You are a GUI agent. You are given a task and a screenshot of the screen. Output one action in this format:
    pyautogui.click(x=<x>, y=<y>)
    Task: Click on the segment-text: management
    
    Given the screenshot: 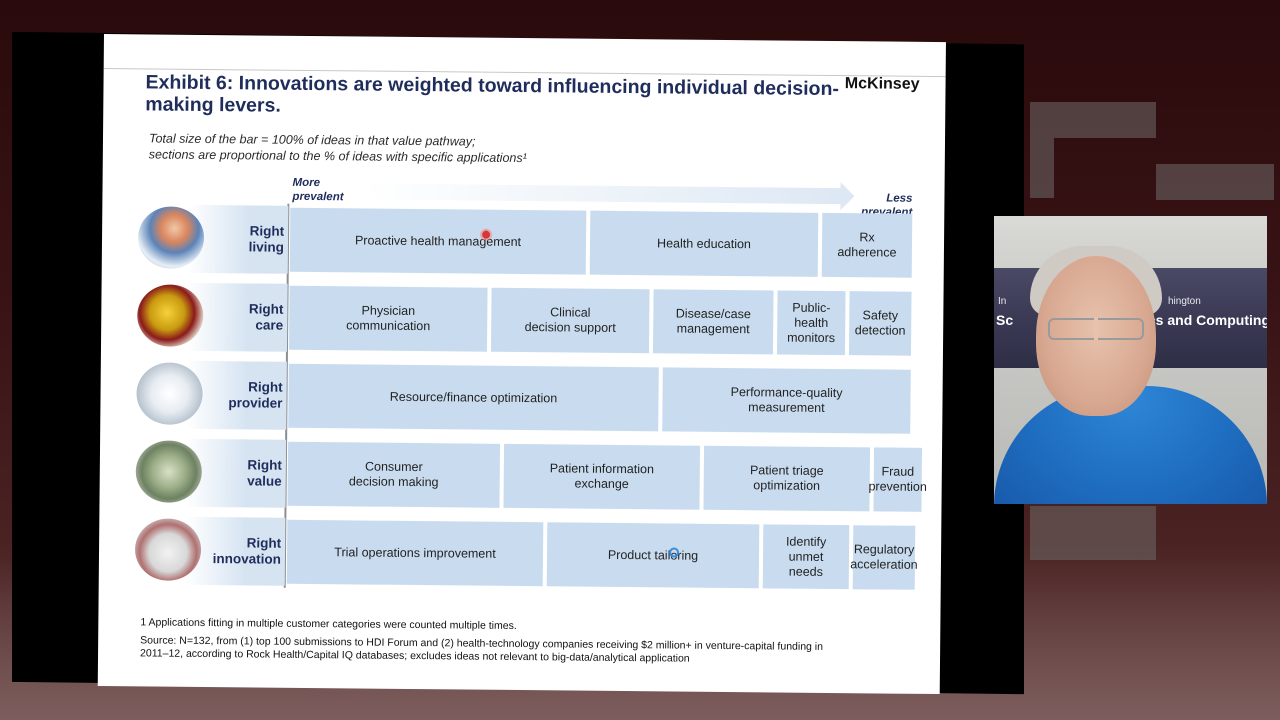 What is the action you would take?
    pyautogui.click(x=713, y=329)
    